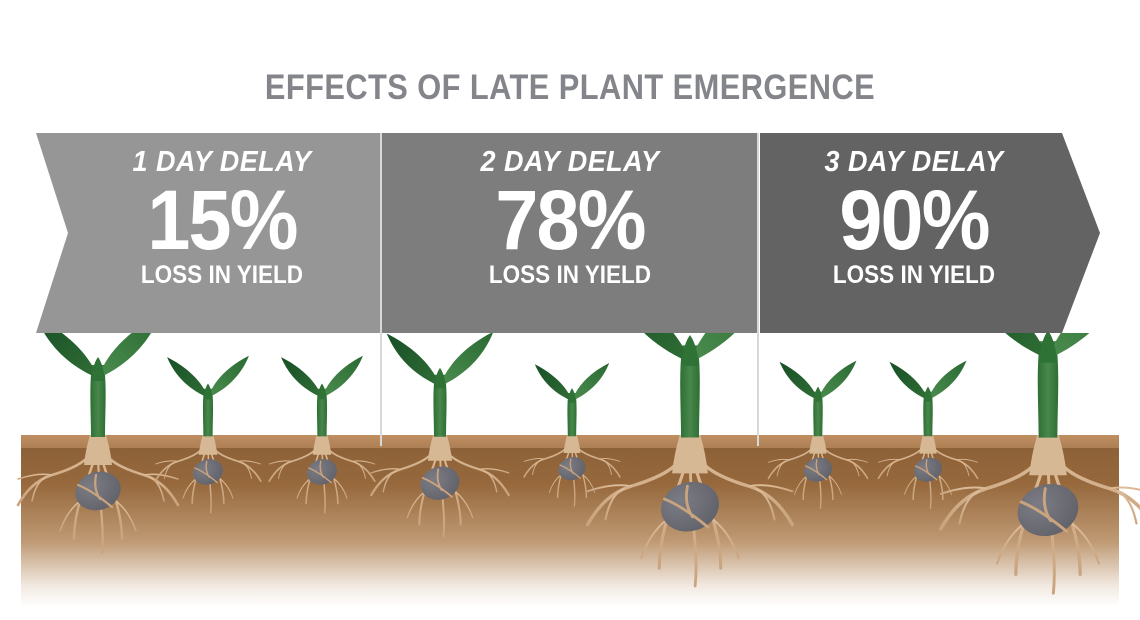 This screenshot has height=620, width=1140. Describe the element at coordinates (222, 162) in the screenshot. I see `panel-1-delay-label: 1 DAY DELAY` at that location.